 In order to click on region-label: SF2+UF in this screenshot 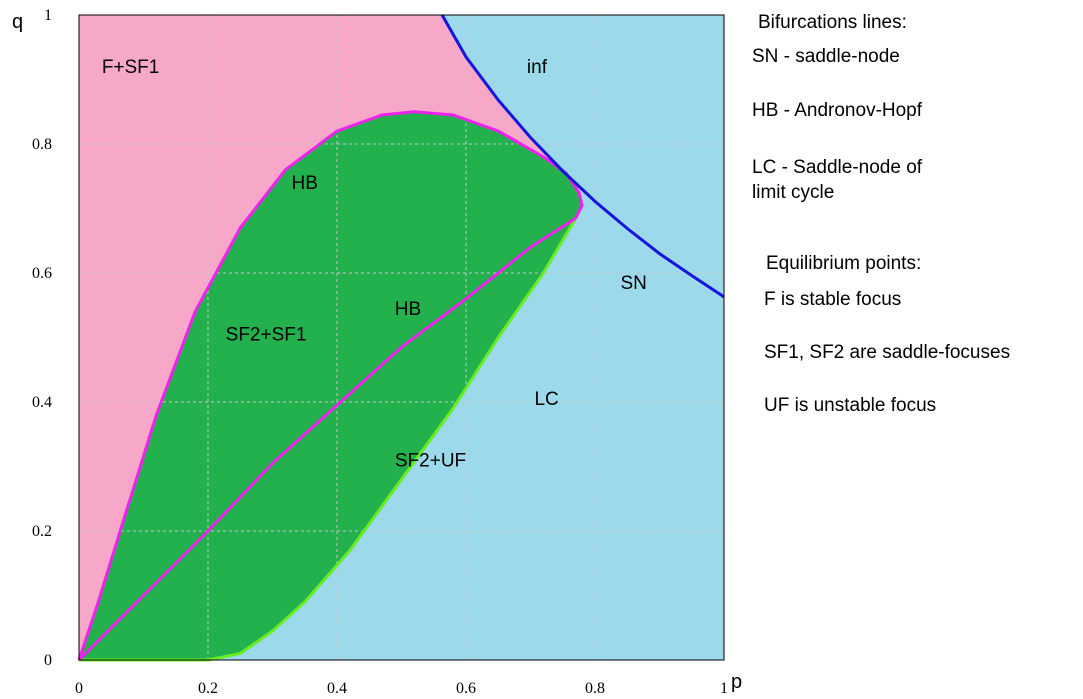, I will do `click(430, 461)`.